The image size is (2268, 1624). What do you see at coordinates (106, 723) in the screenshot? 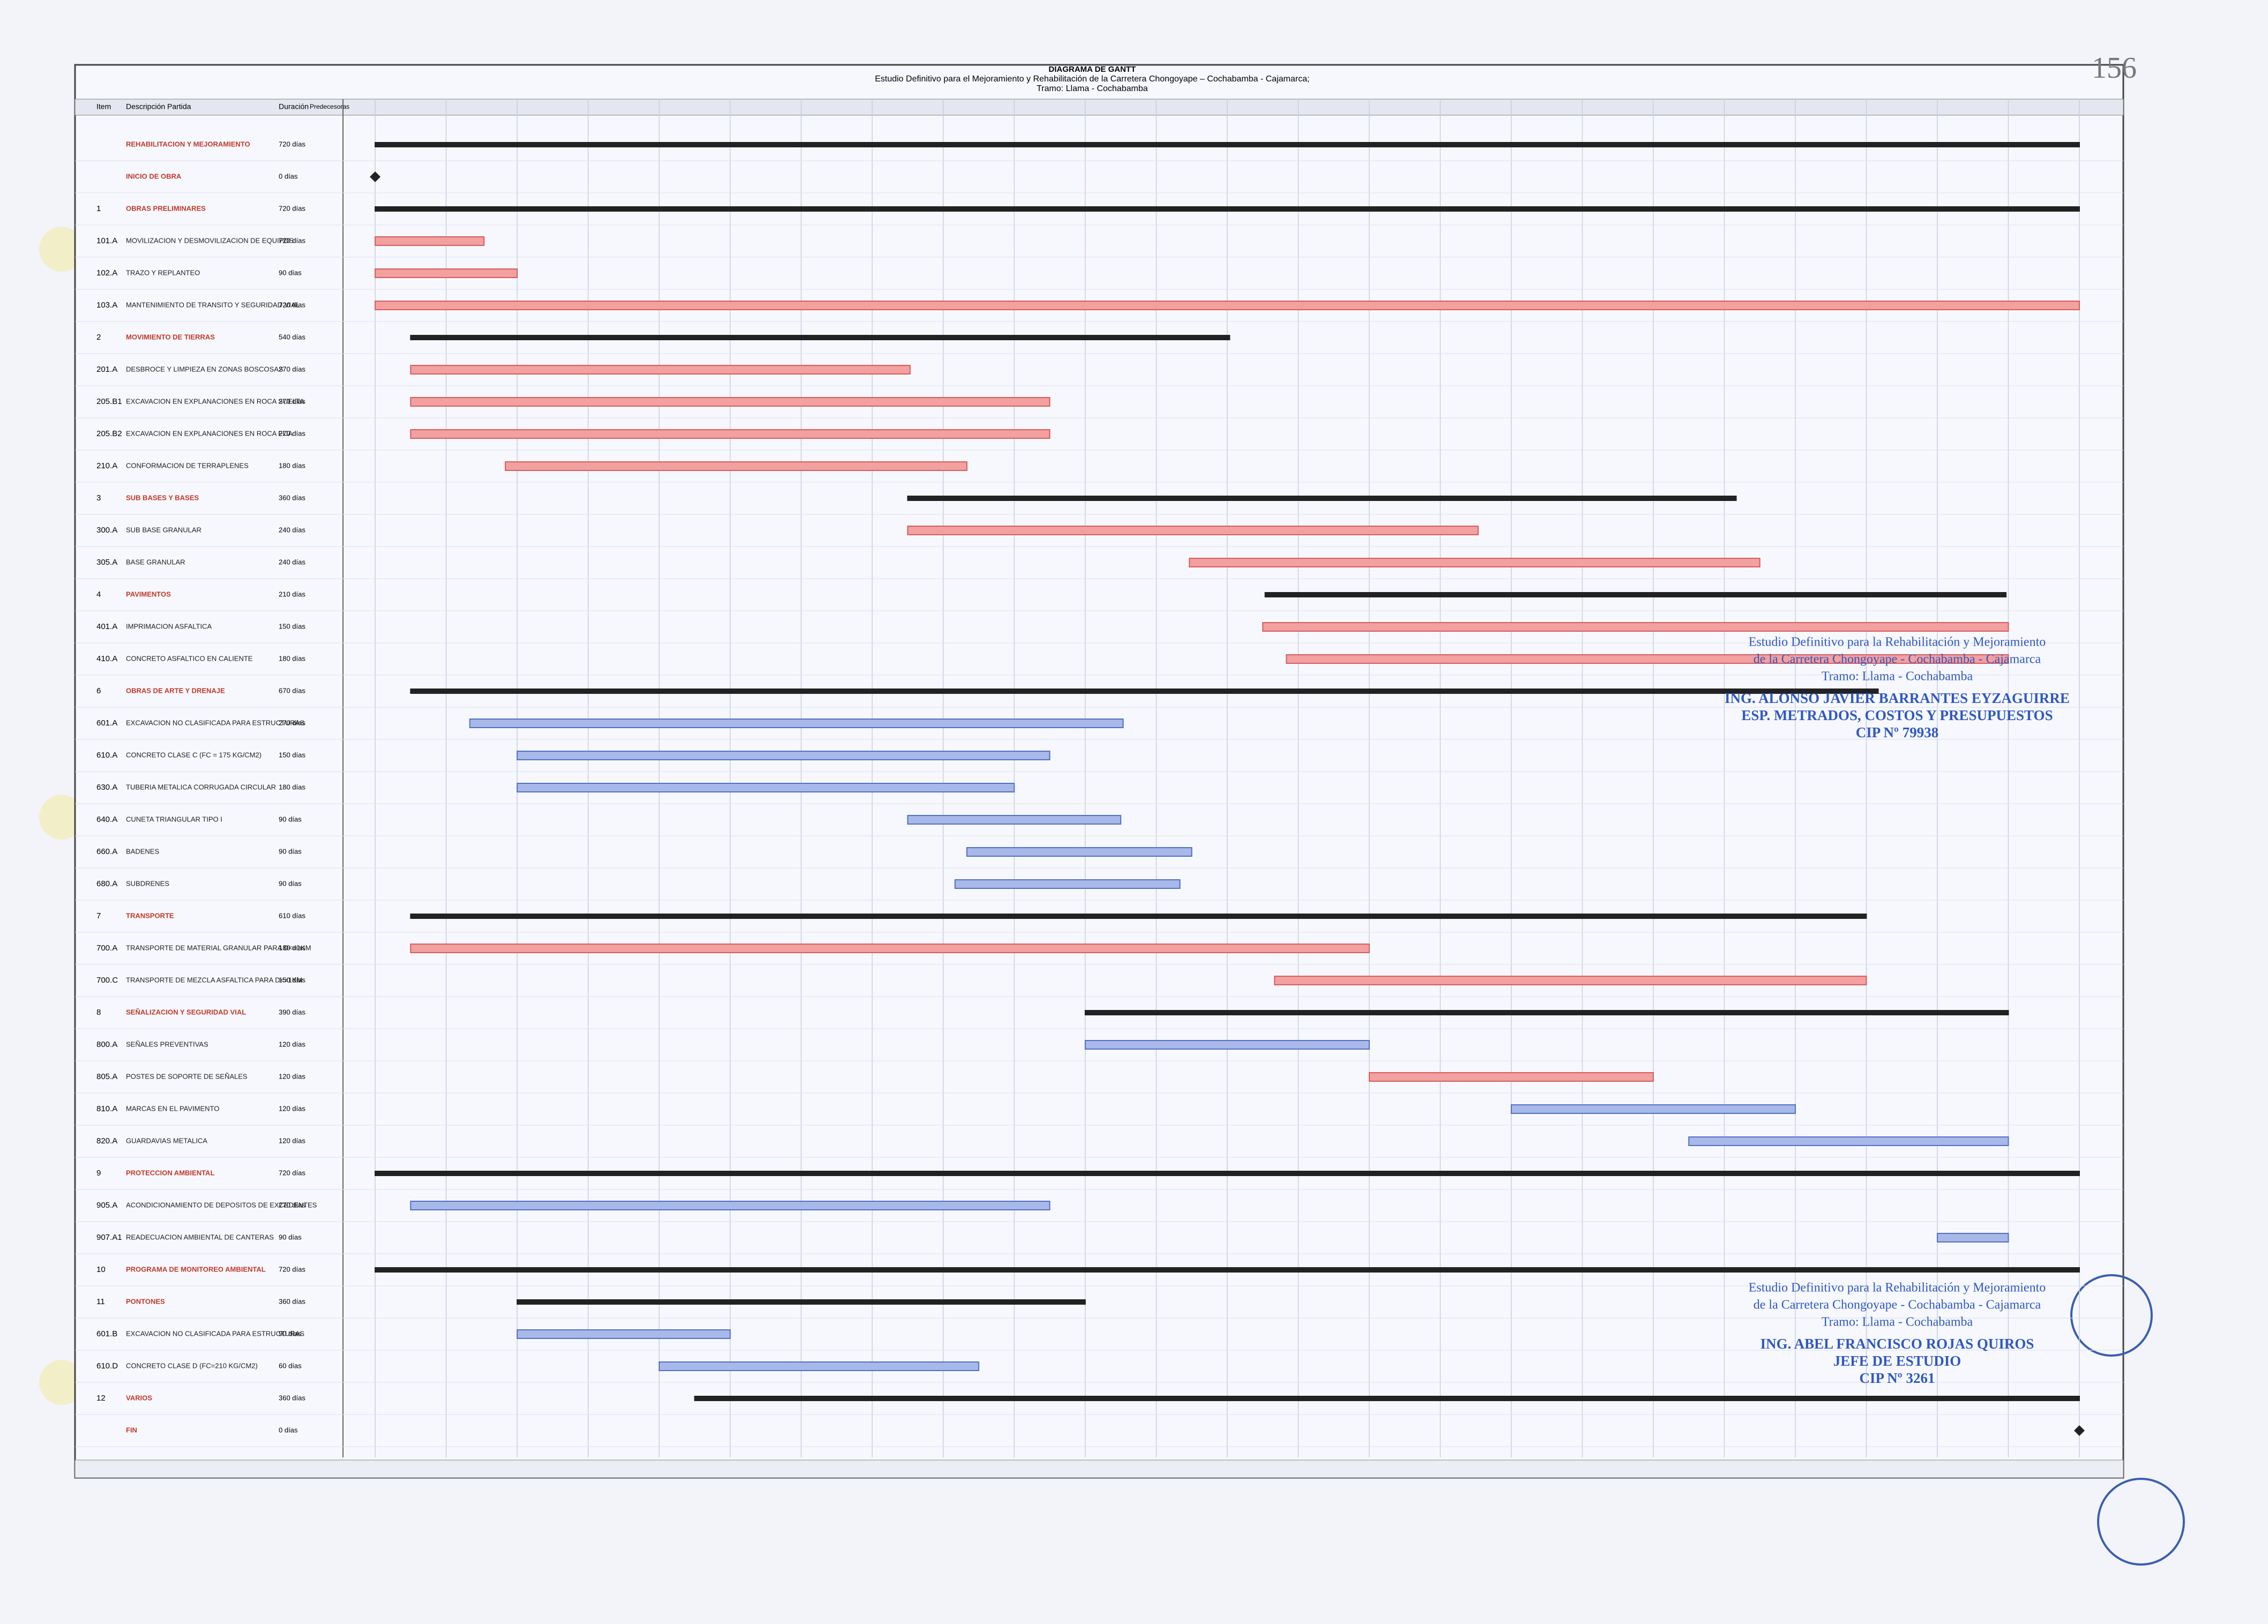
I see `task-code: 601.A` at bounding box center [106, 723].